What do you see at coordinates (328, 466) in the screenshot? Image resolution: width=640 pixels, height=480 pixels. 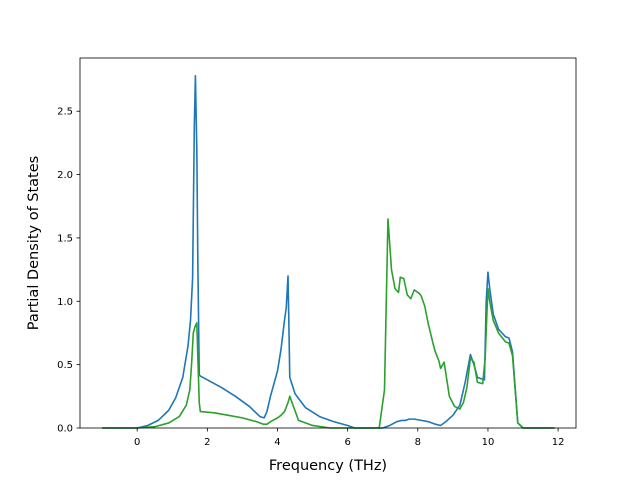 I see `x-axis-label: Frequency (THz)` at bounding box center [328, 466].